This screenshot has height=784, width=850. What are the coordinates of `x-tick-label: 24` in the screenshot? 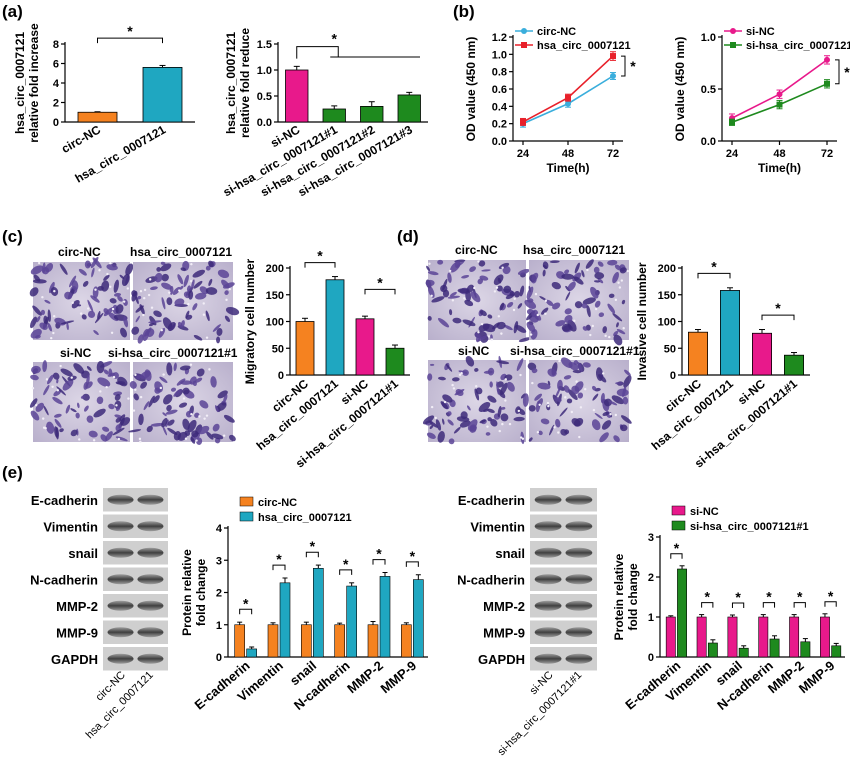 It's located at (732, 154).